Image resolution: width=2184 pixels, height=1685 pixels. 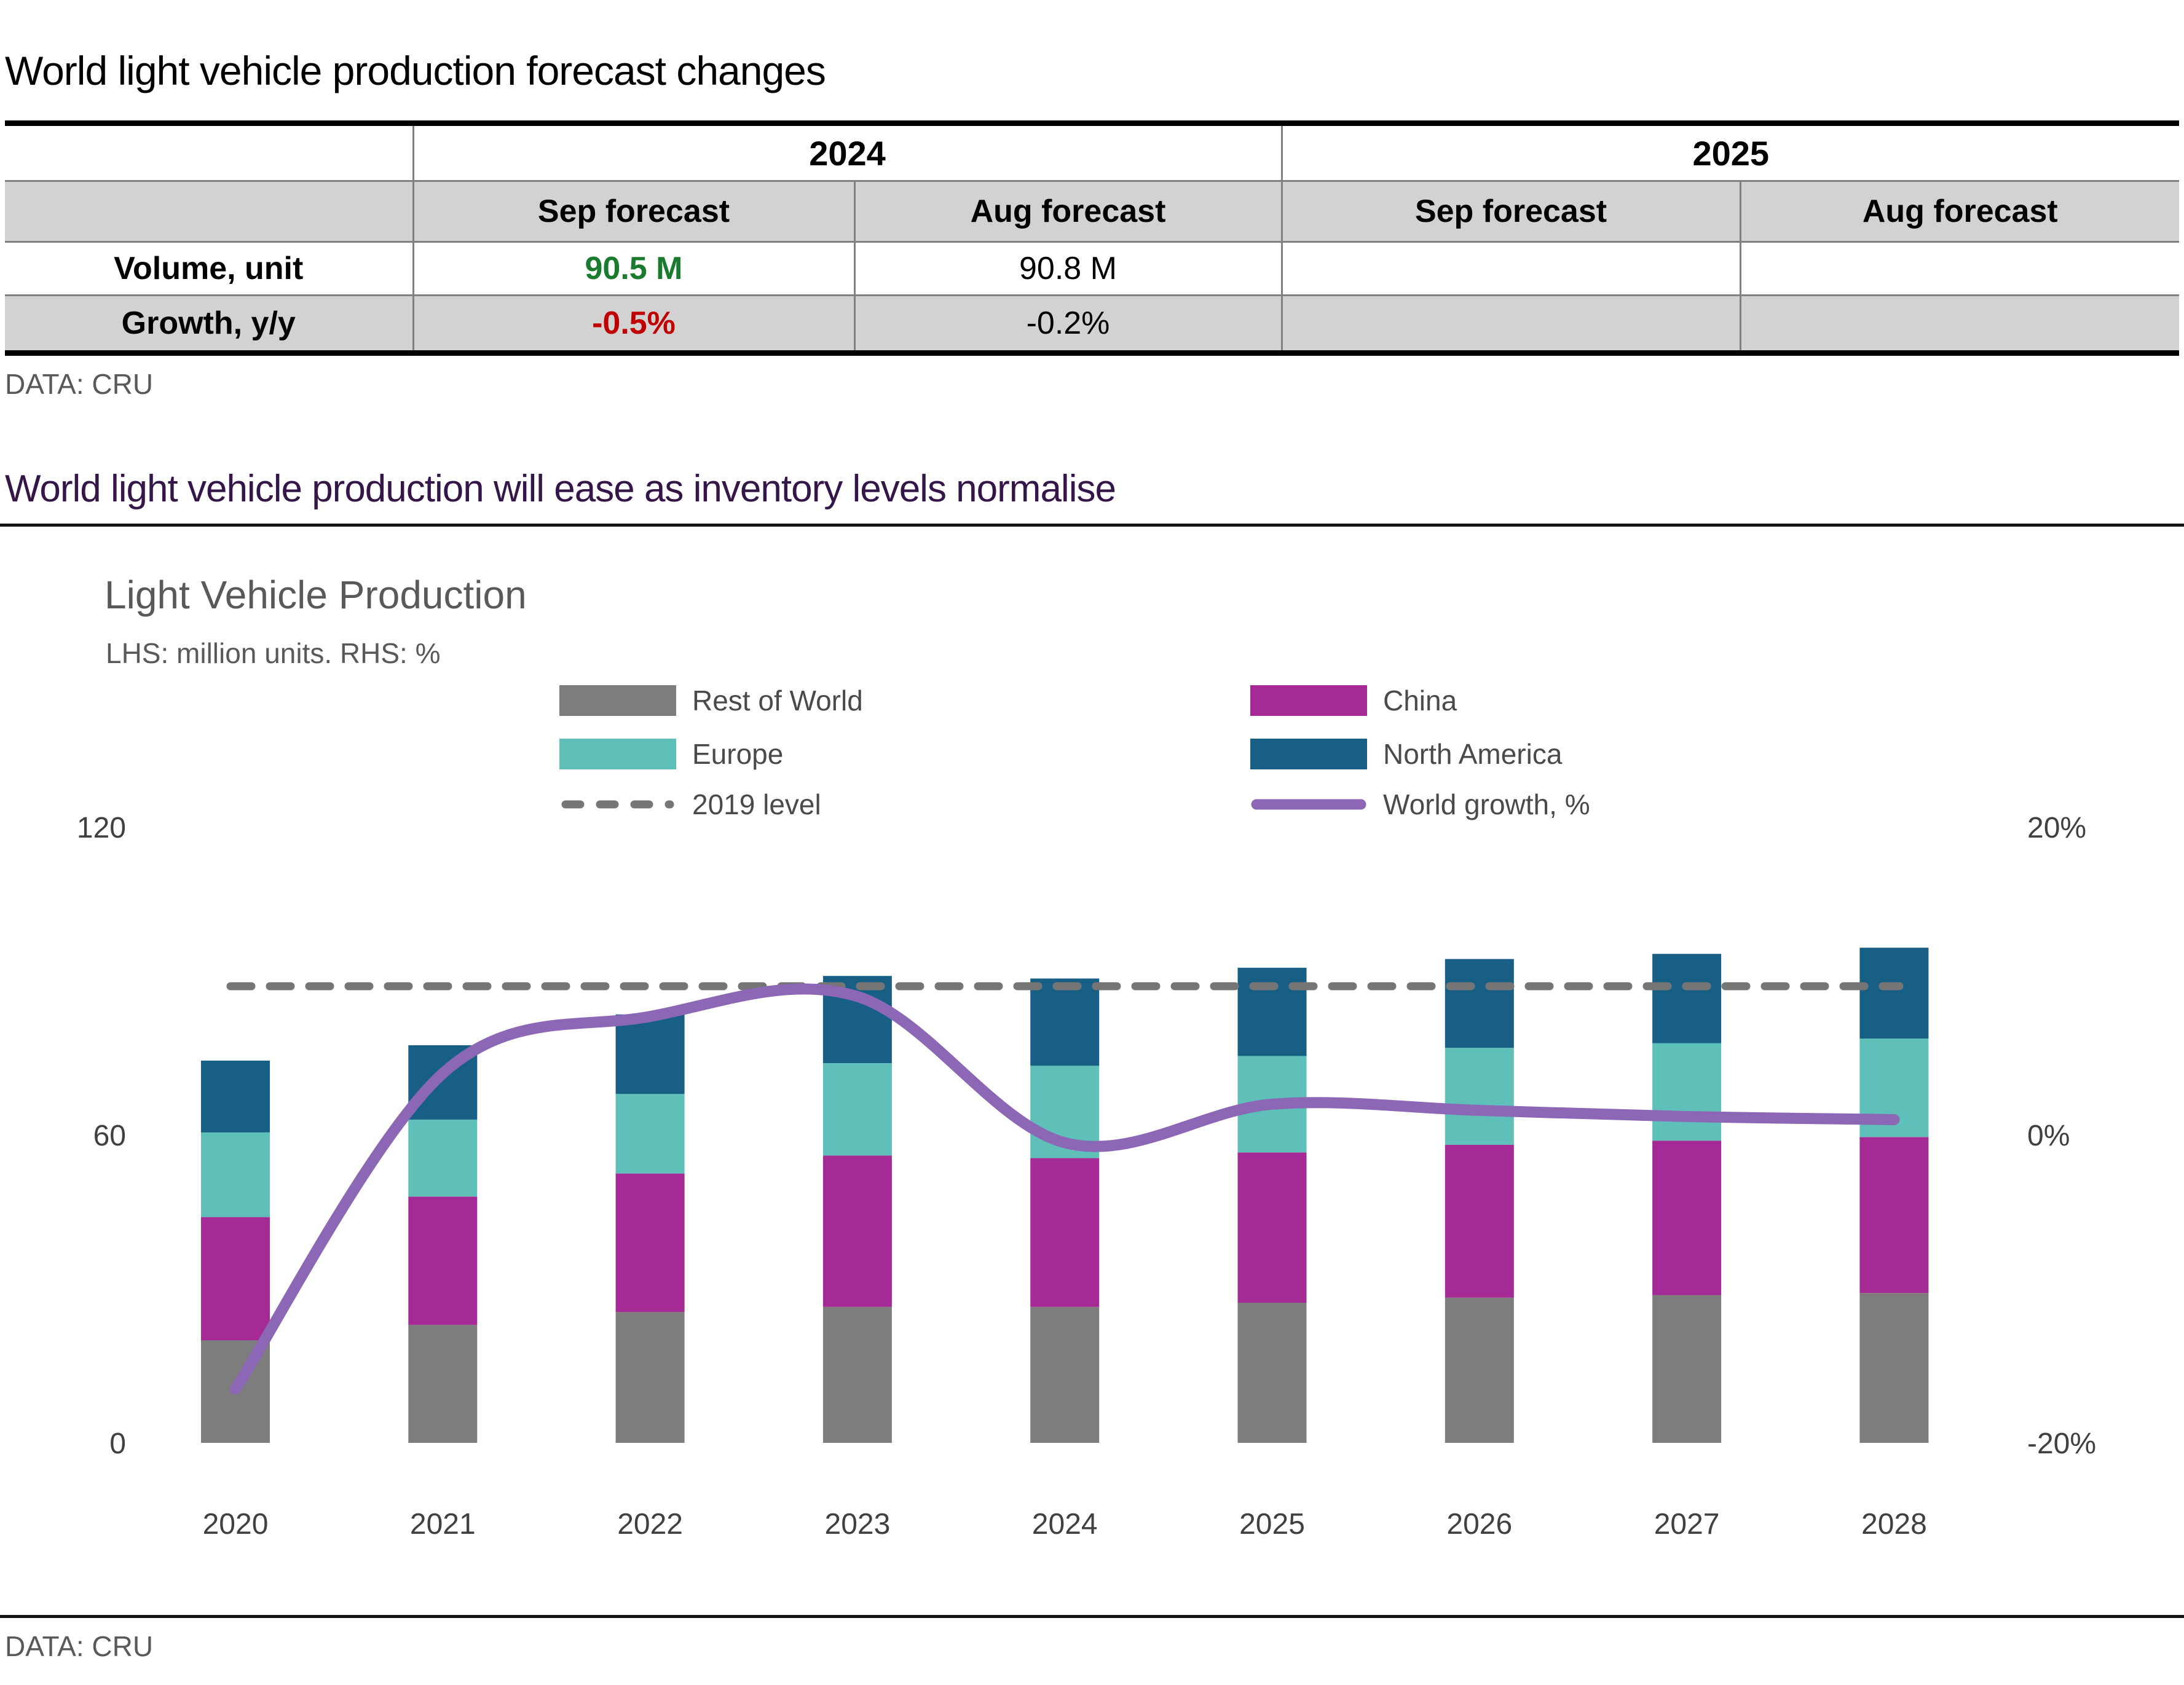 I want to click on year-group-2025: 2025, so click(x=1730, y=153).